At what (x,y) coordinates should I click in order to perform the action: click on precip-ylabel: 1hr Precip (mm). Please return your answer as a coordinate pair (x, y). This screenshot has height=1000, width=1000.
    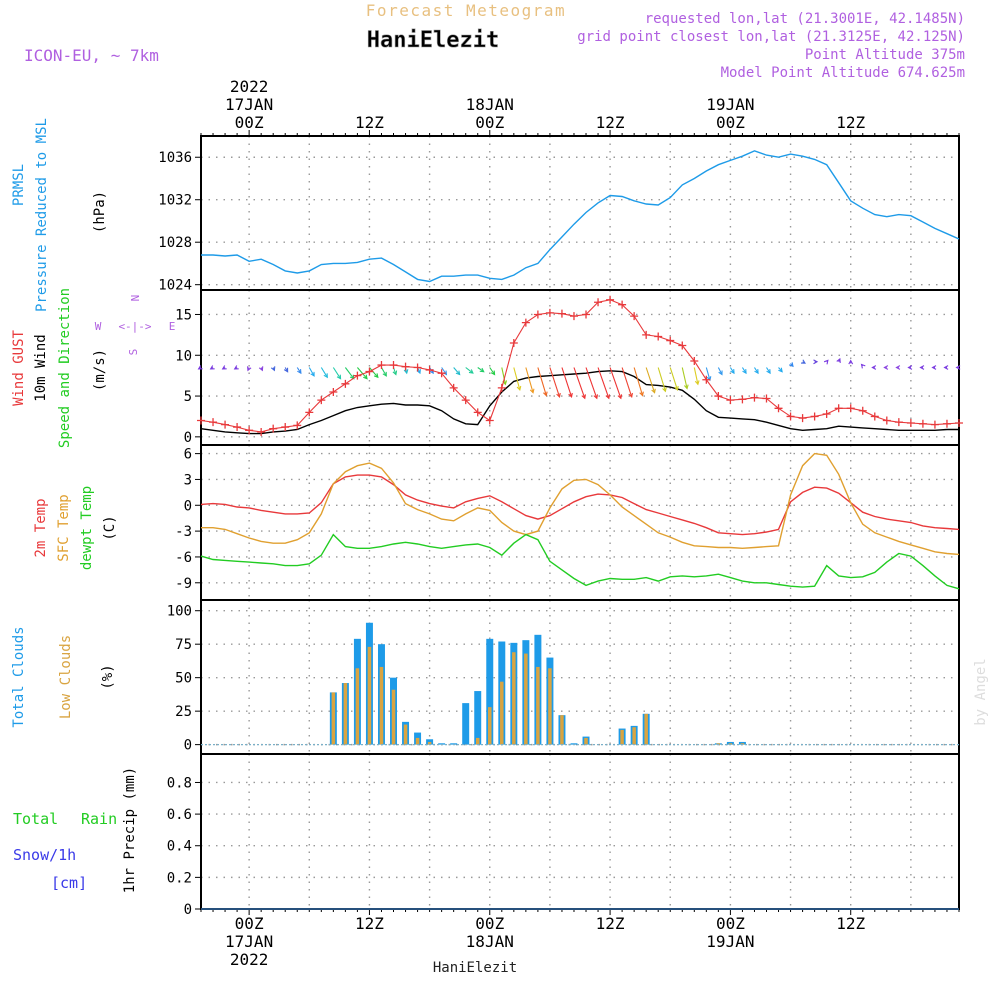
    Looking at the image, I should click on (130, 830).